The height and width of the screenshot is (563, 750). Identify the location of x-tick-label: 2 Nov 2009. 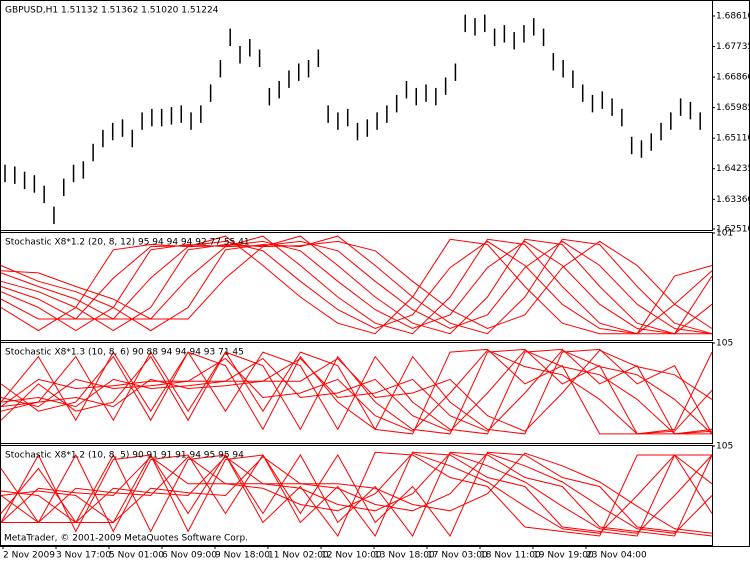
(29, 556).